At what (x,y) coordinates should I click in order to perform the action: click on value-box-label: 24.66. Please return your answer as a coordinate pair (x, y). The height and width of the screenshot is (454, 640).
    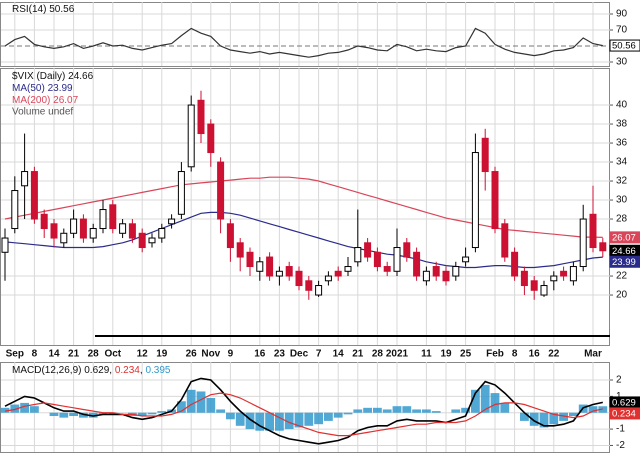
    Looking at the image, I should click on (624, 251).